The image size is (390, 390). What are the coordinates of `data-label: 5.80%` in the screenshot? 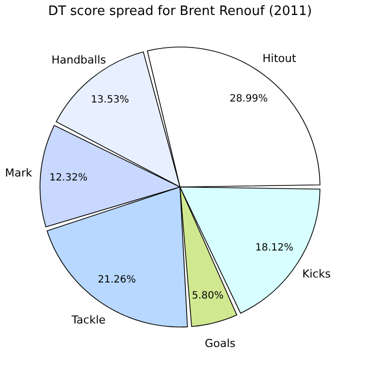 It's located at (208, 296).